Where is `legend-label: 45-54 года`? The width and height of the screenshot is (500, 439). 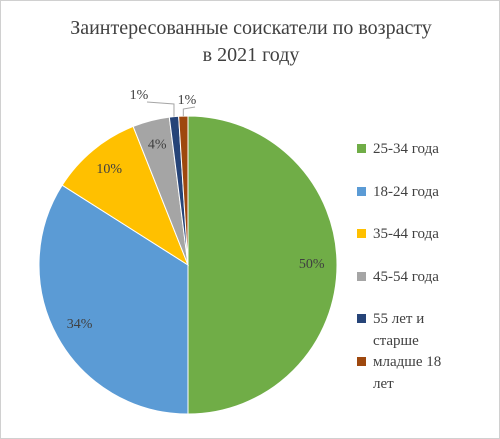 legend-label: 45-54 года is located at coordinates (406, 276).